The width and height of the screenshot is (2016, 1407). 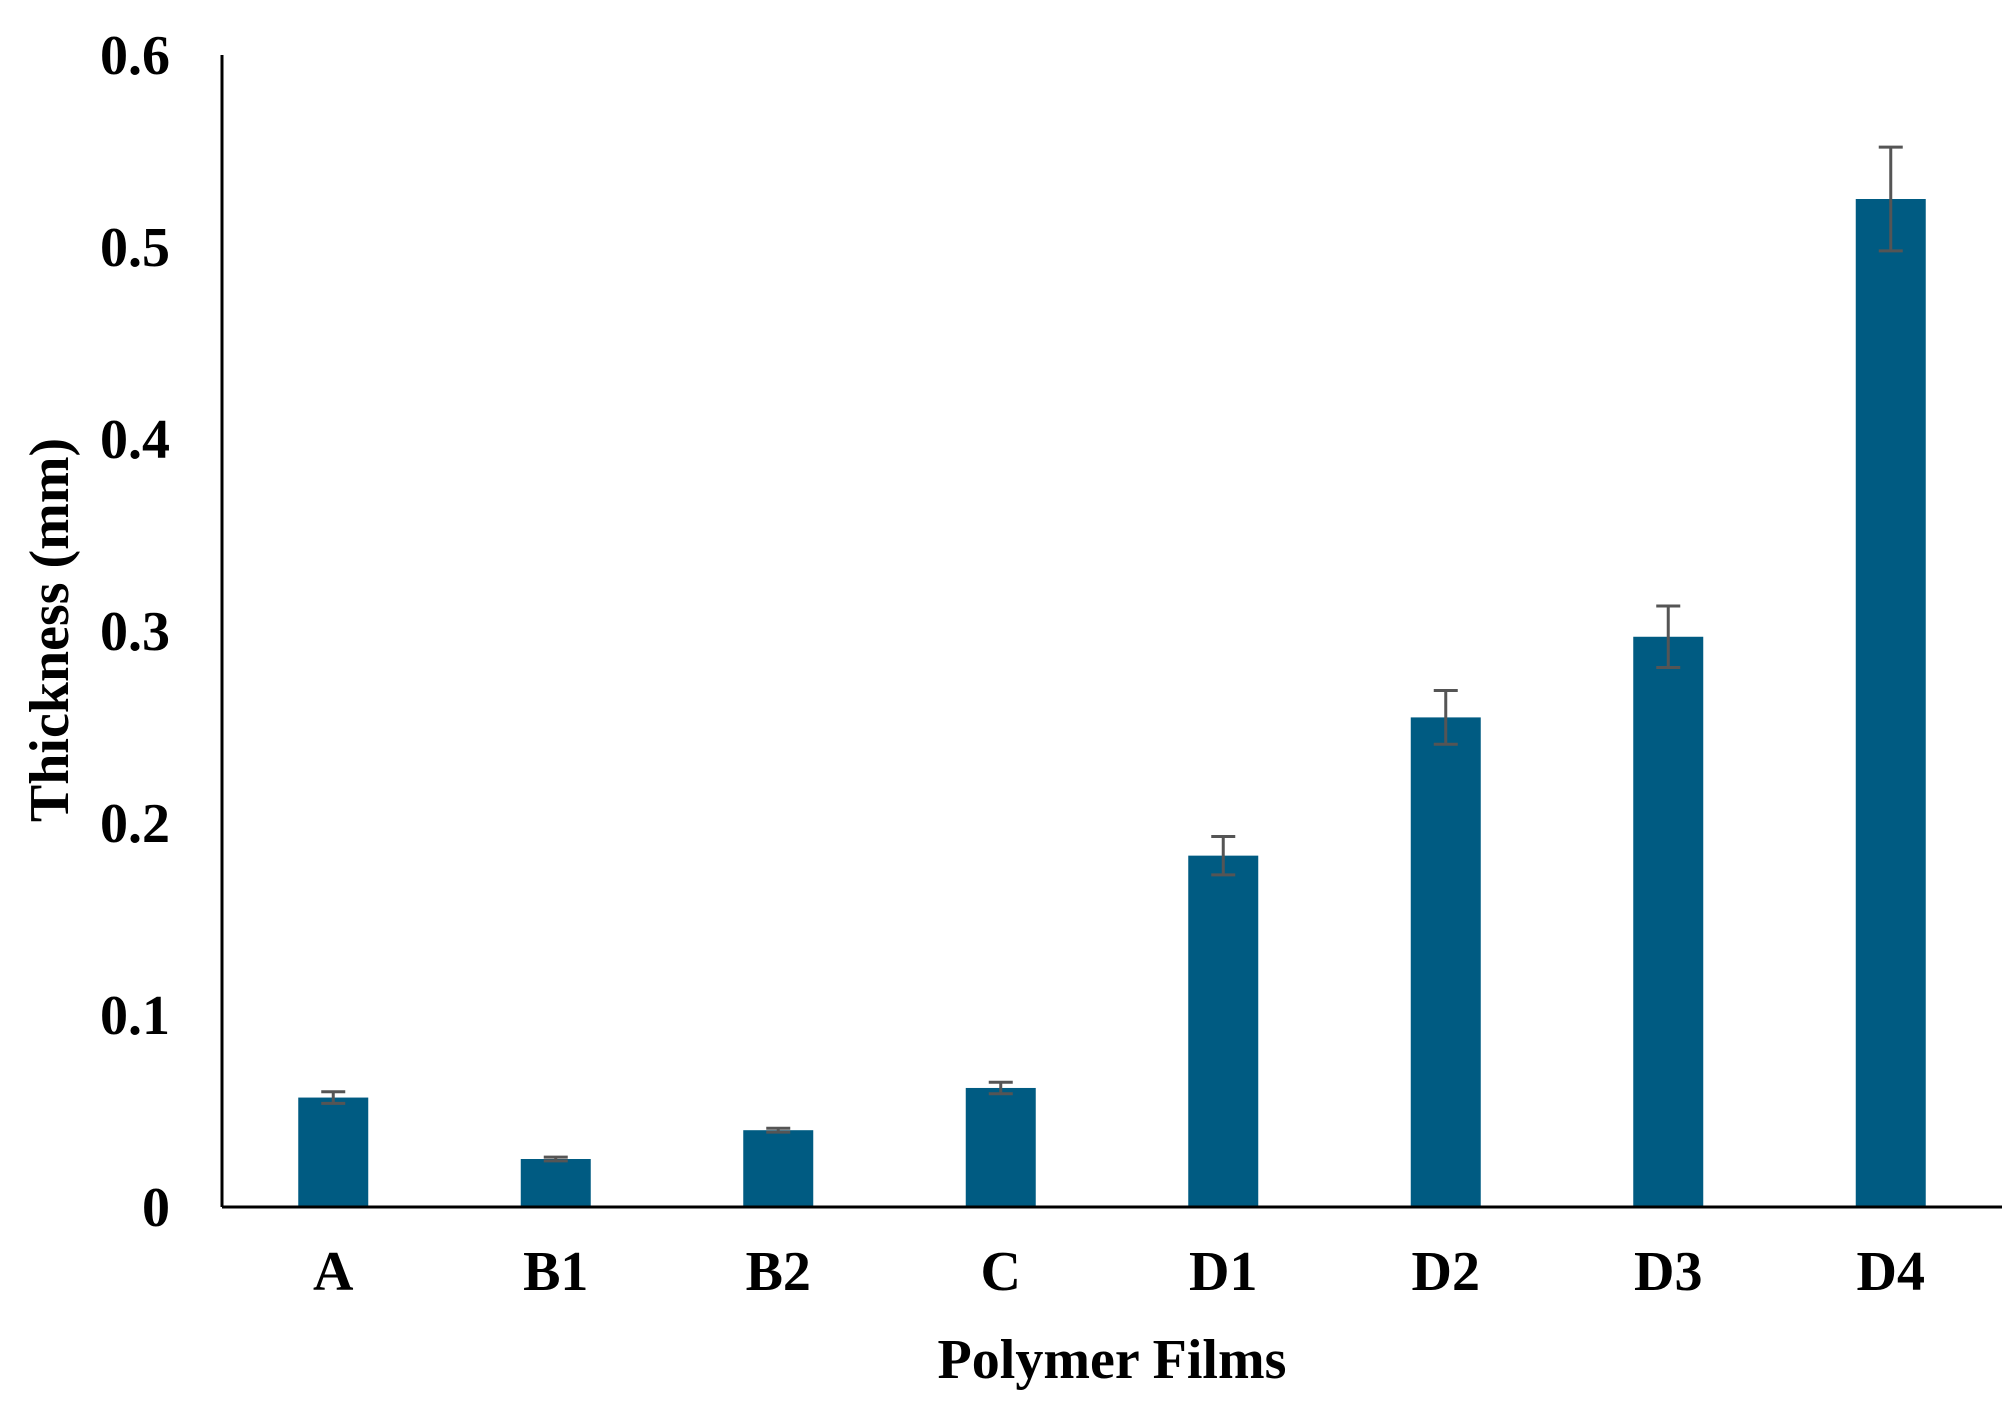 I want to click on x-category-label: D4, so click(x=1891, y=1272).